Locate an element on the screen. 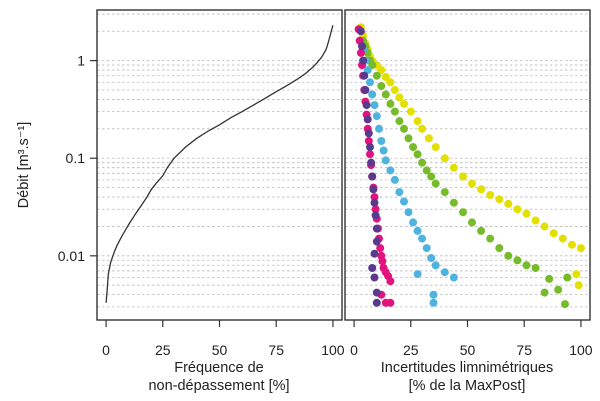  left-x-axis-title-line2: non-dépassement [%] is located at coordinates (218, 386).